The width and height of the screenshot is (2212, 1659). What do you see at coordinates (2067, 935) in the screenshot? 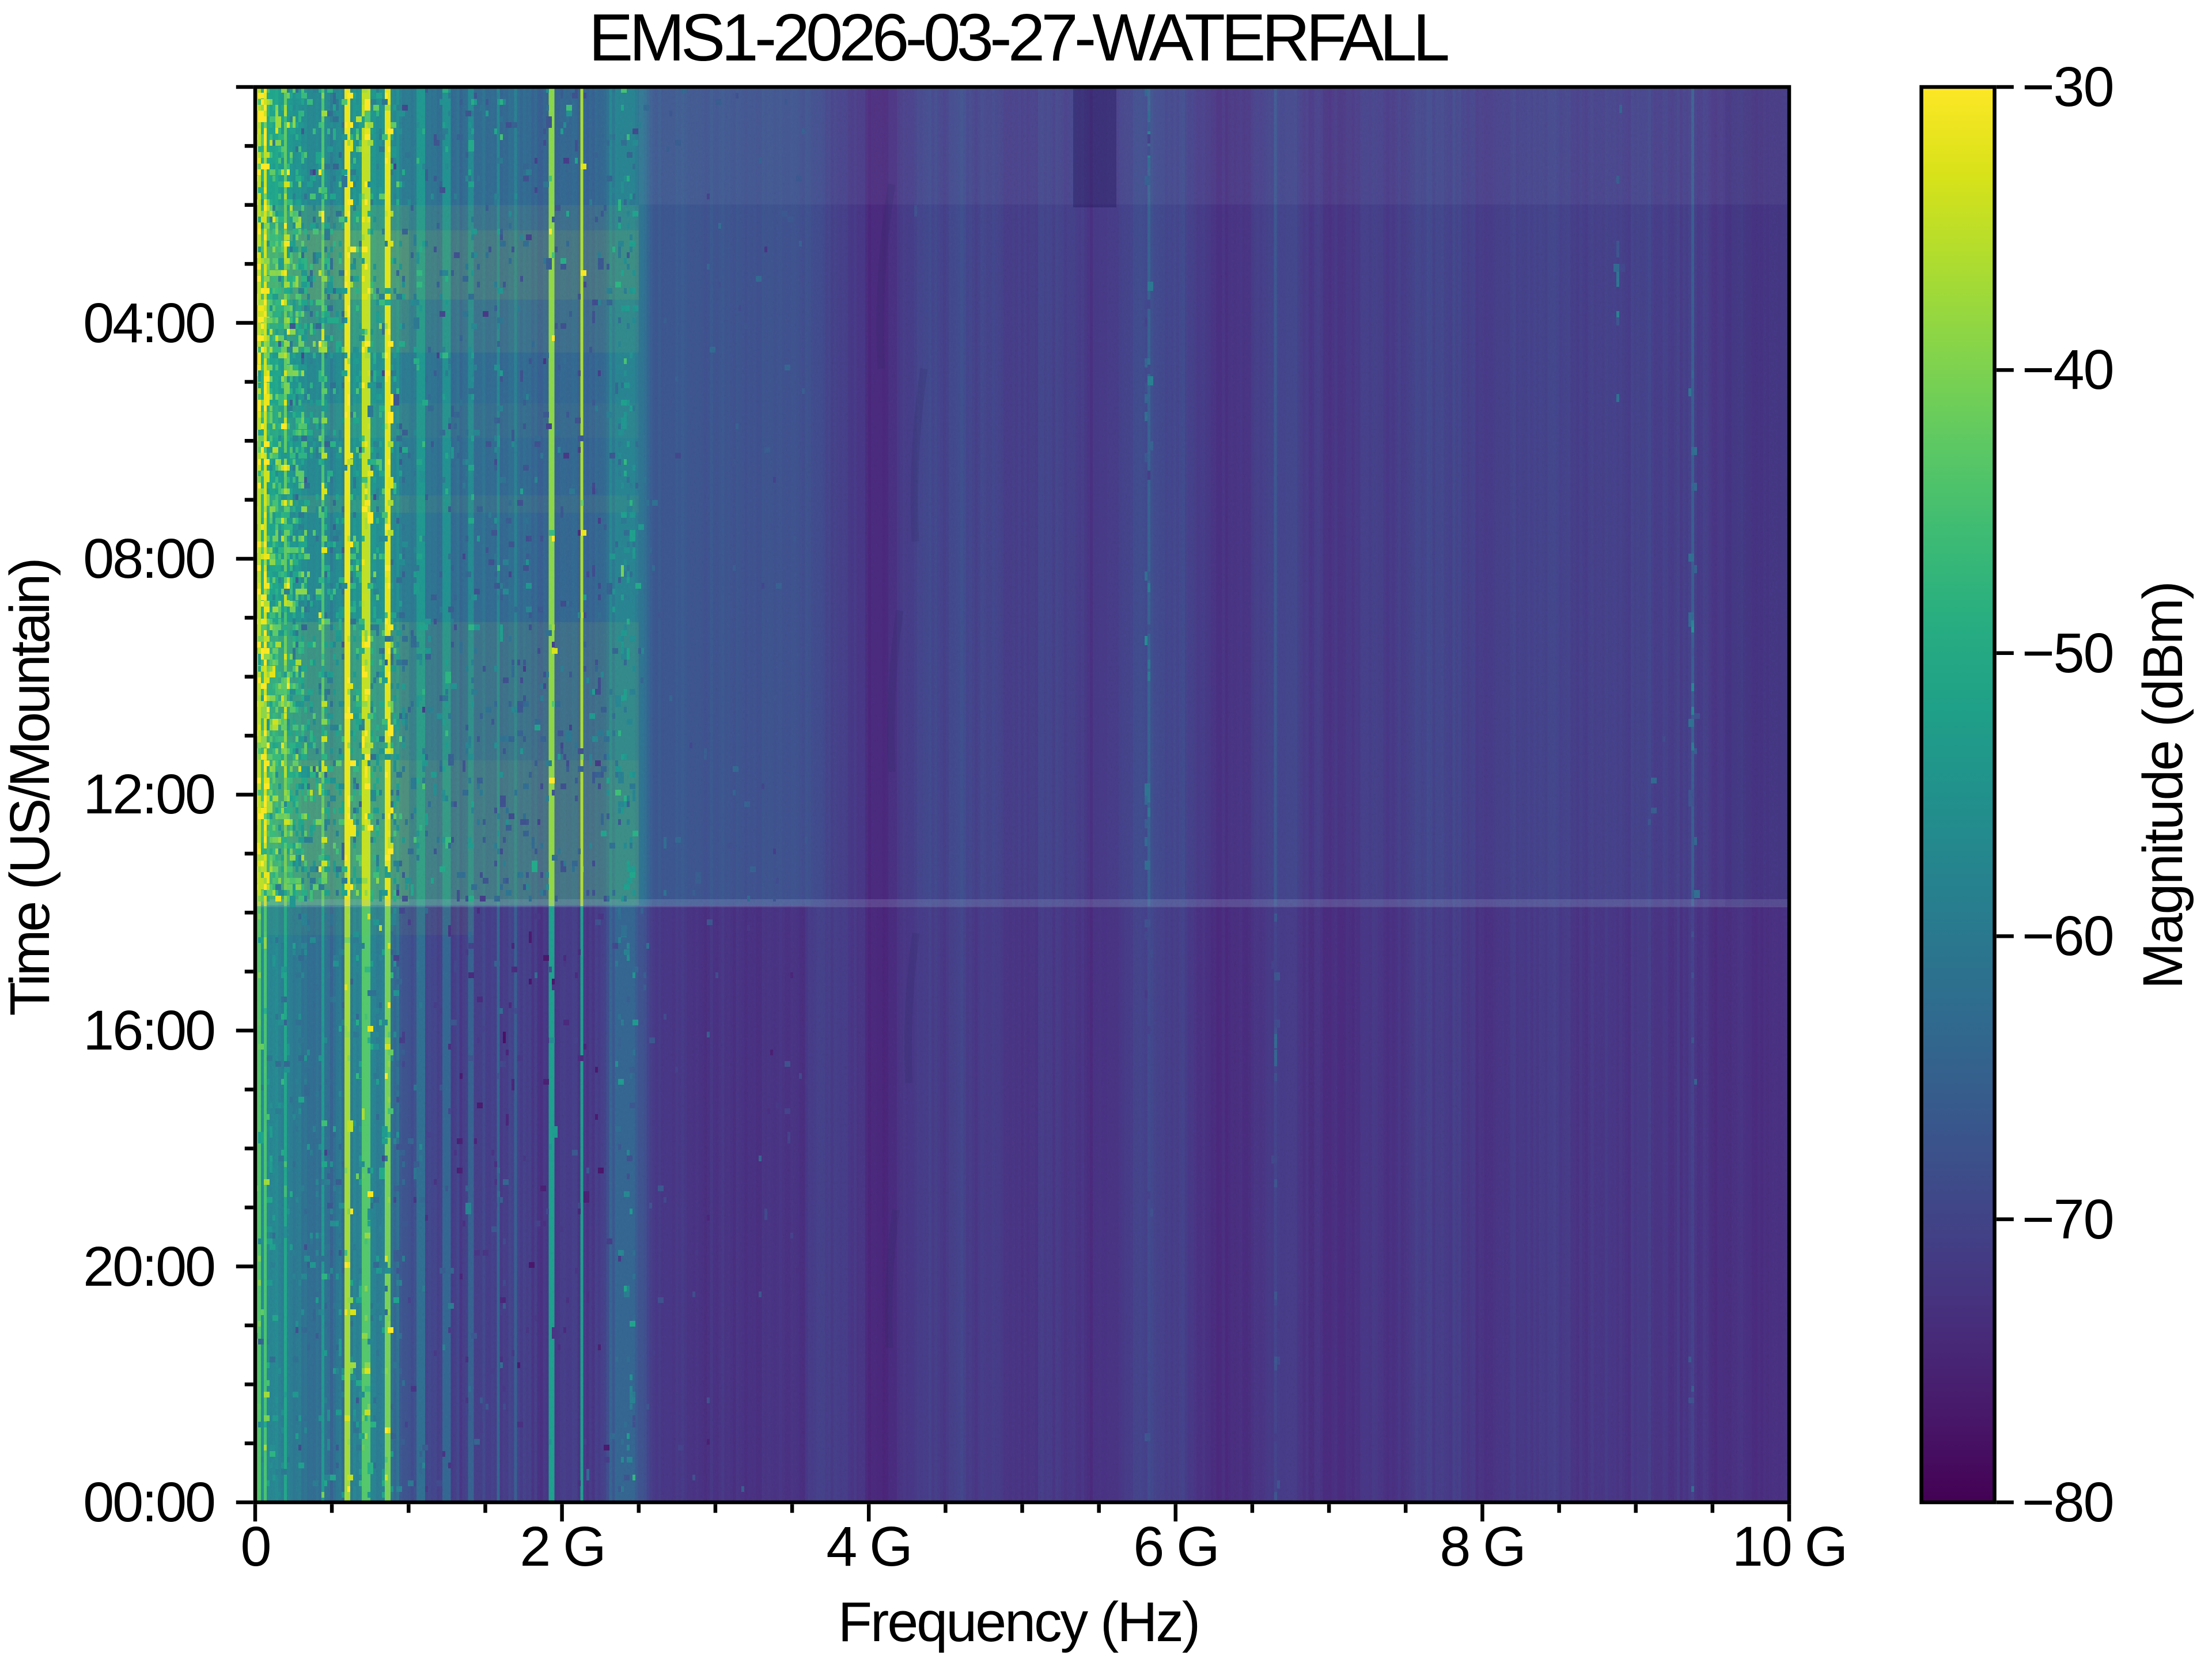
I see `svg-text: −60` at bounding box center [2067, 935].